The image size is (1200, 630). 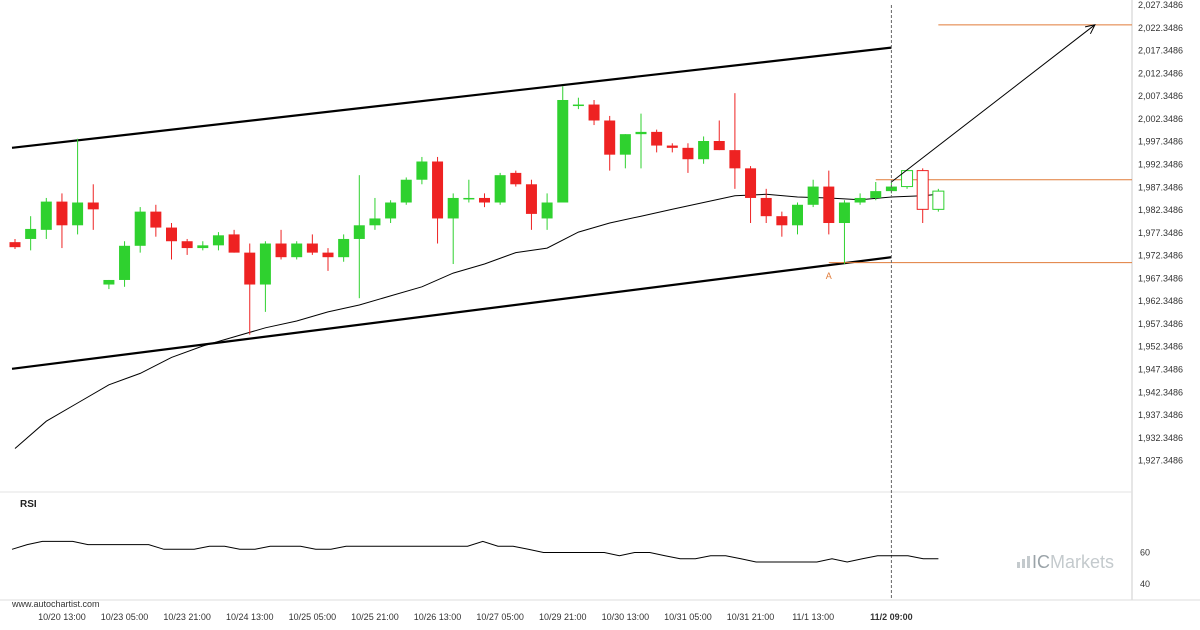 What do you see at coordinates (1160, 164) in the screenshot?
I see `price-tick-label: 1,992.3486` at bounding box center [1160, 164].